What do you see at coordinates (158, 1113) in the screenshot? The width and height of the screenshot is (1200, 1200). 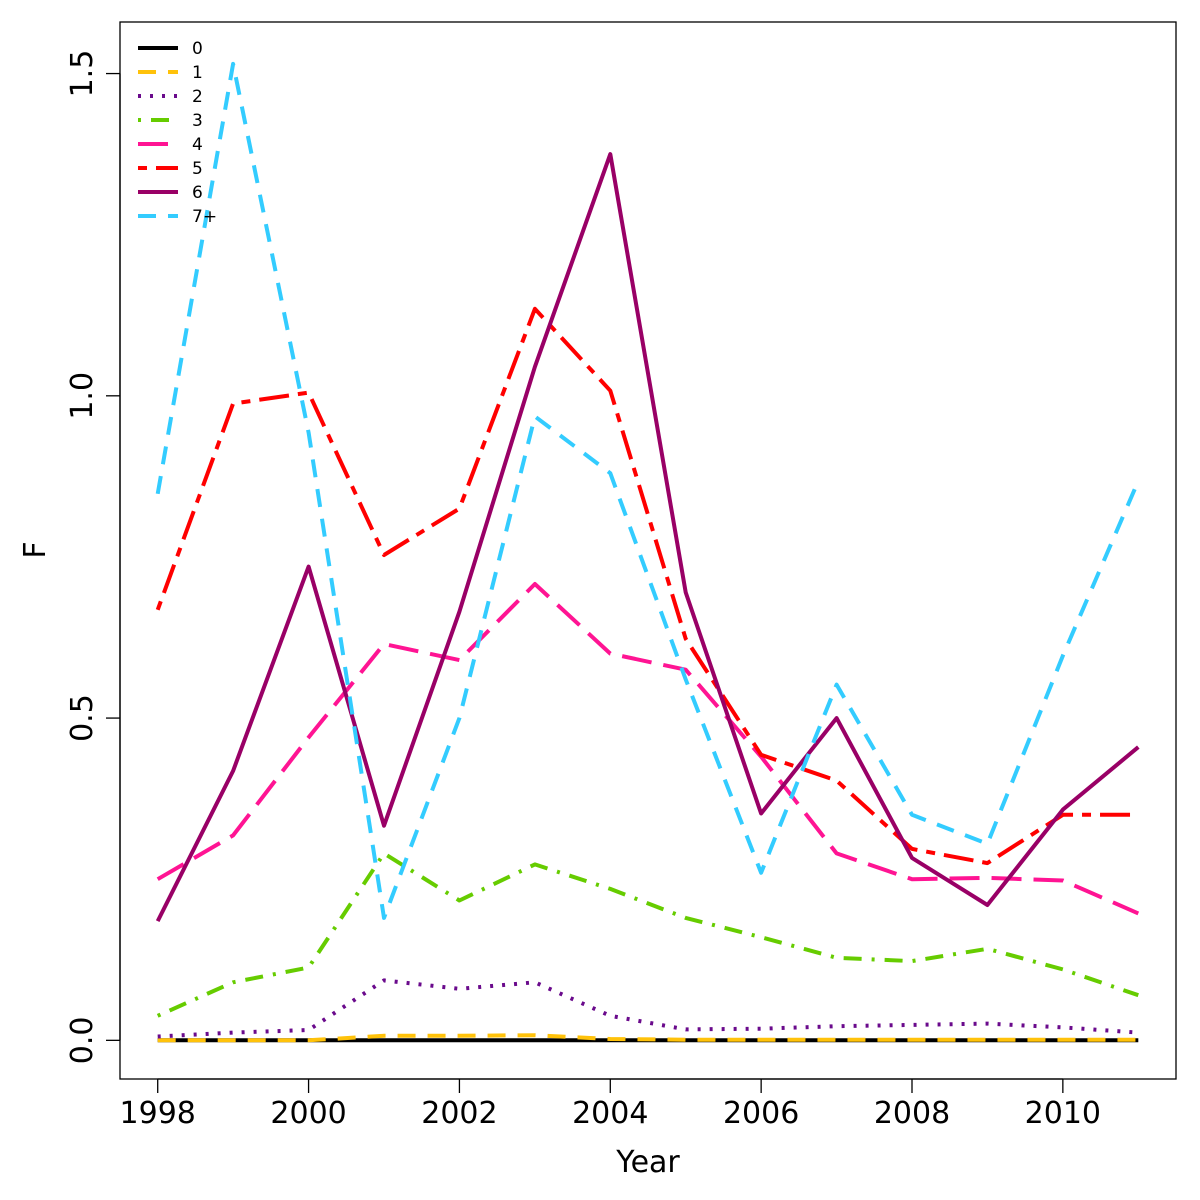 I see `x-tick-label: 1998` at bounding box center [158, 1113].